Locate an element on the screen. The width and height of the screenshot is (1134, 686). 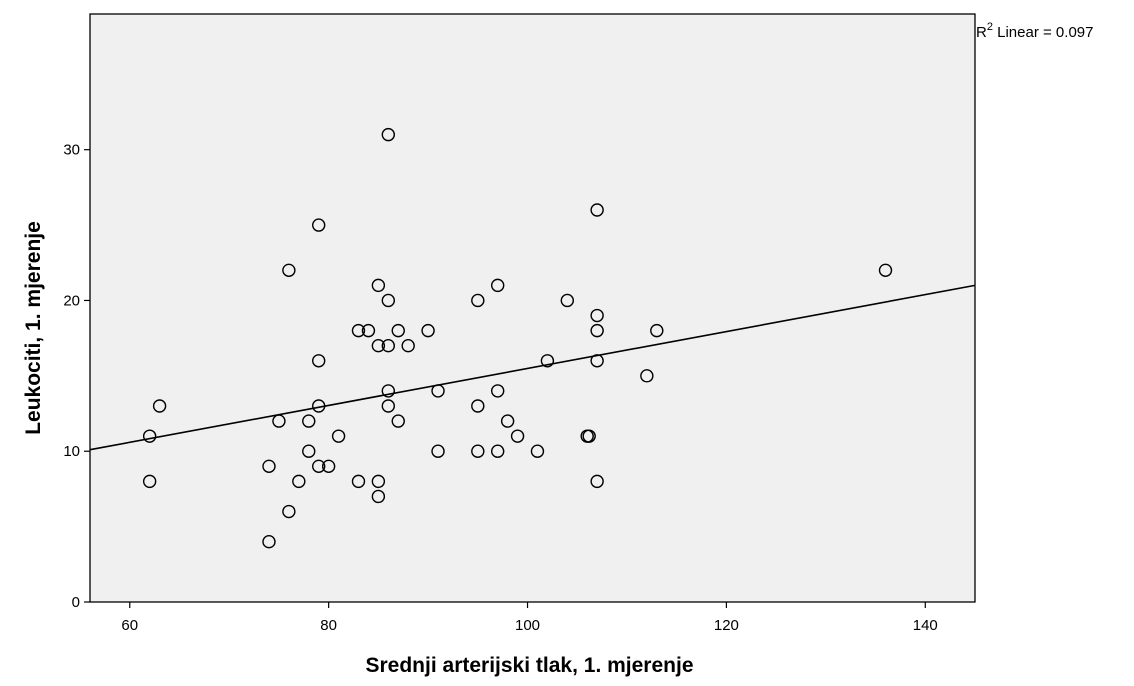
x-tick-label: 60 is located at coordinates (129, 625).